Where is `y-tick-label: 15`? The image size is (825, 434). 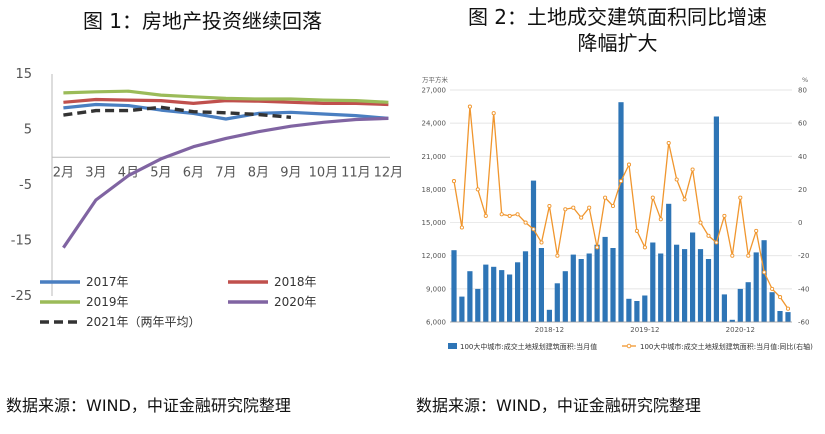
y-tick-label: 15 is located at coordinates (23, 74).